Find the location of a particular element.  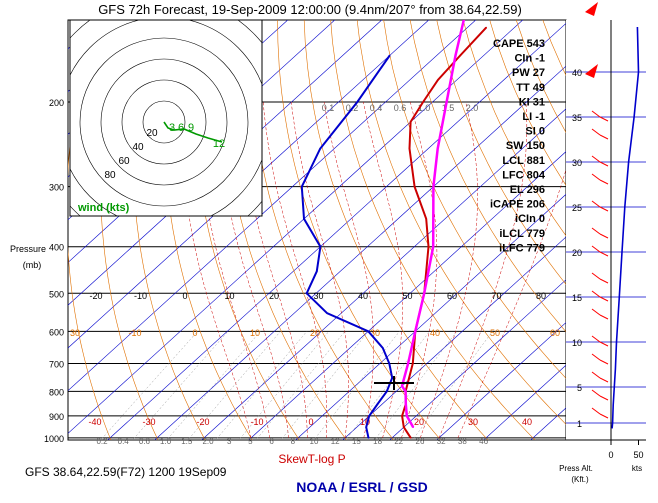

pressure-tick-label: 1000 is located at coordinates (54, 439).